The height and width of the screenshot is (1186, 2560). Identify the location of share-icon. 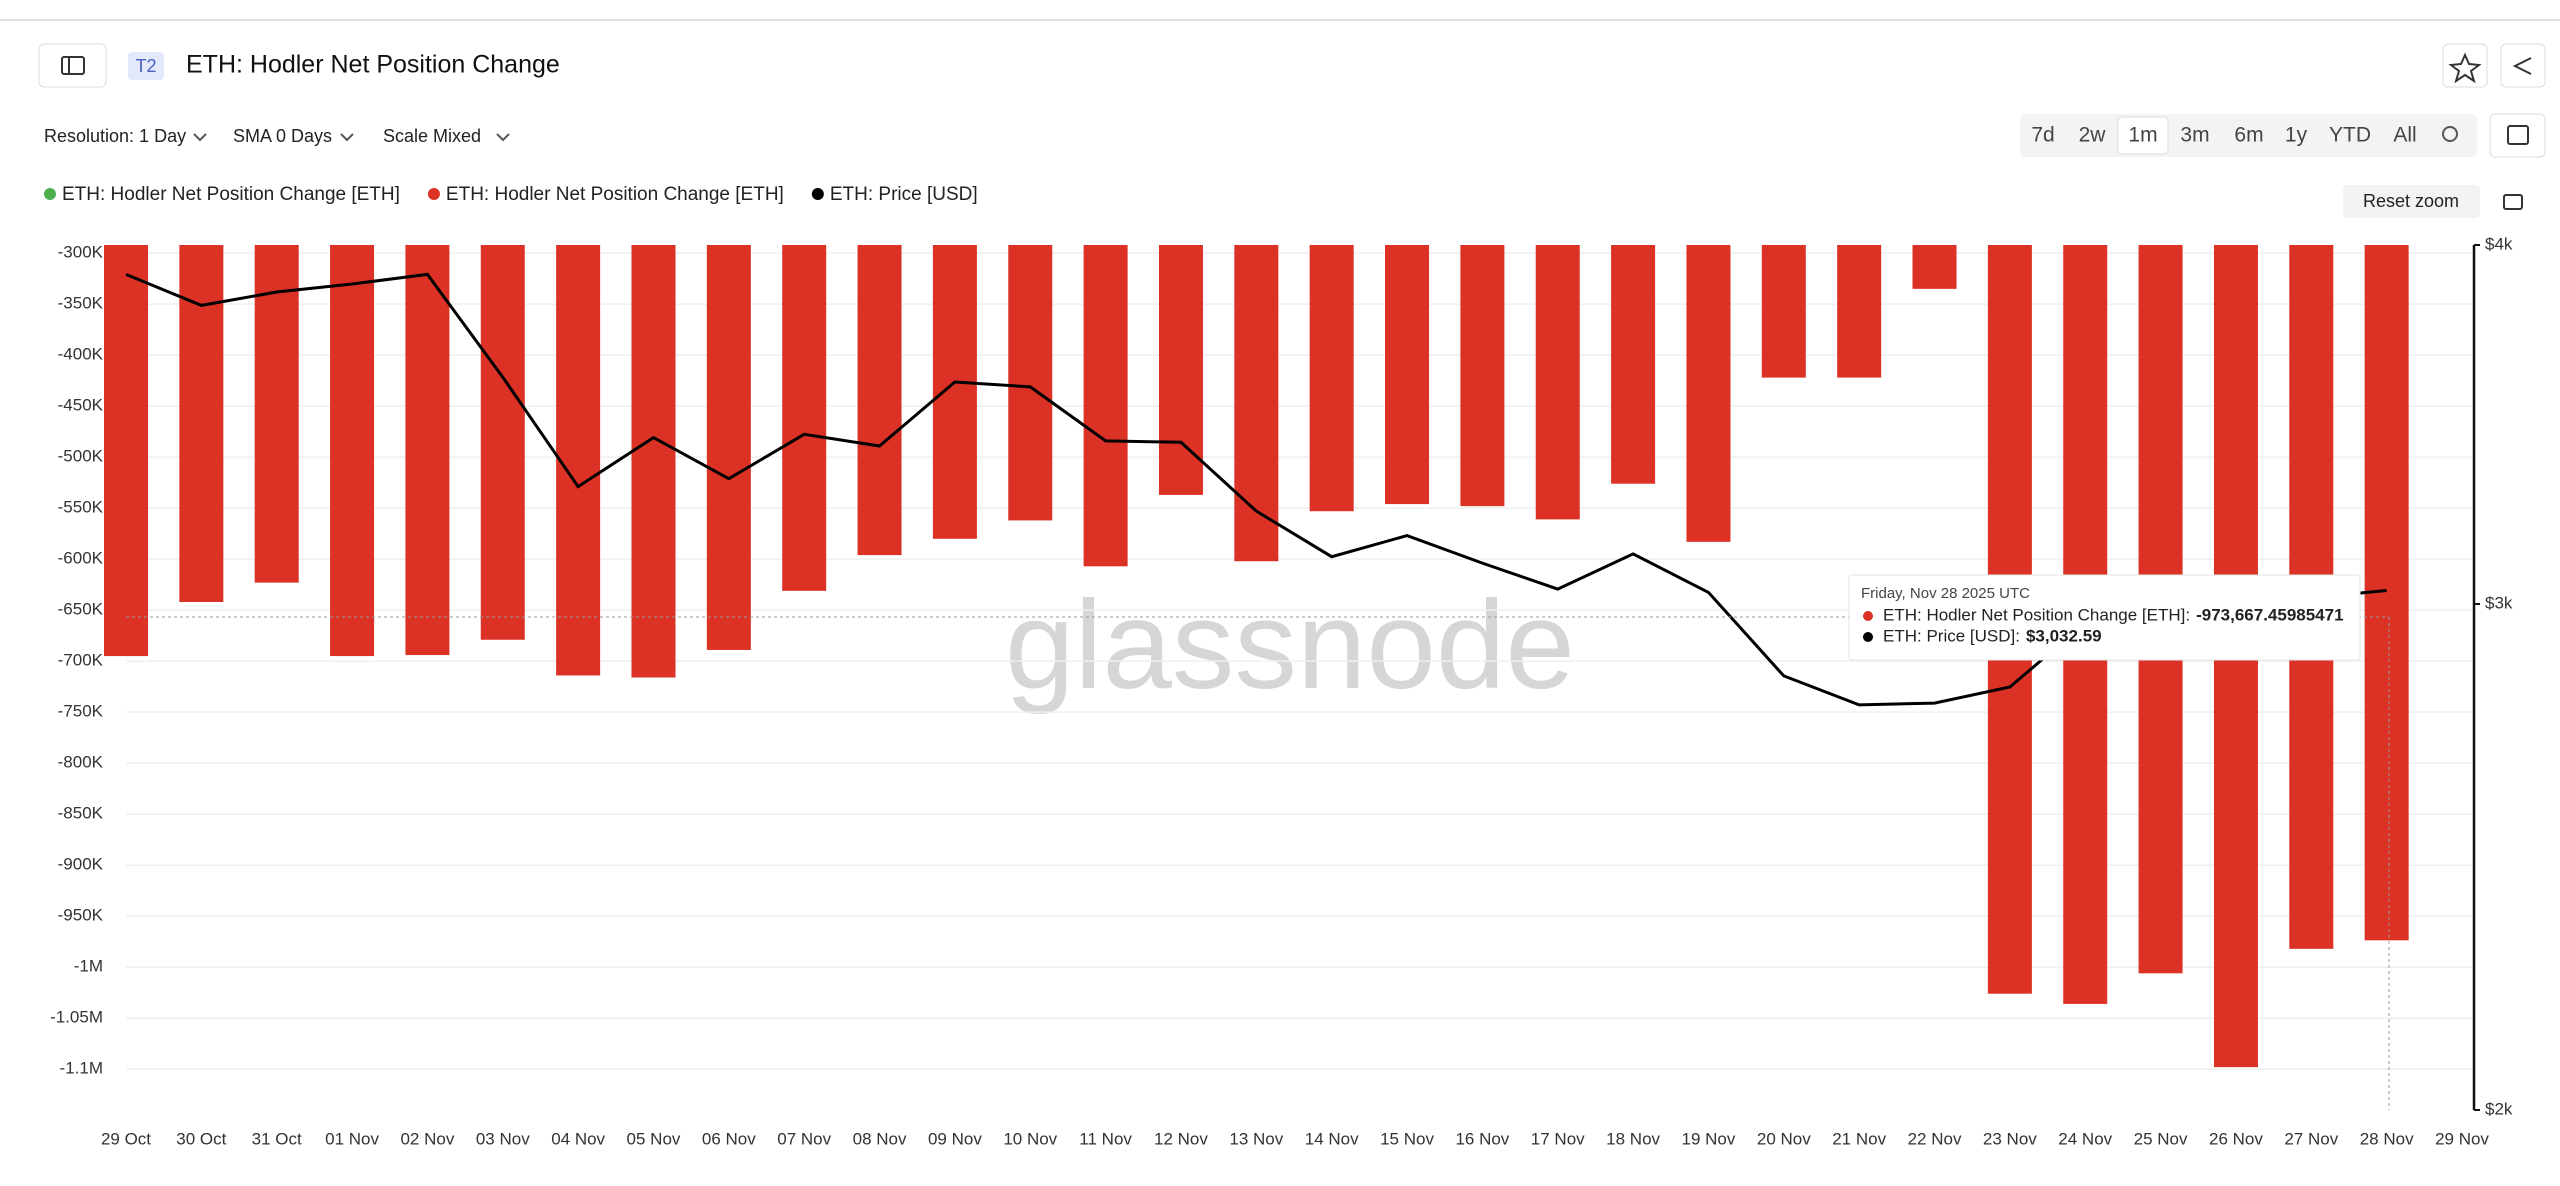
(2522, 66).